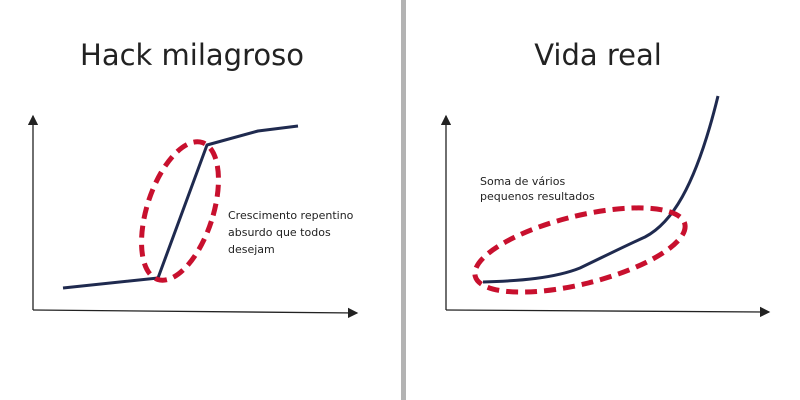  Describe the element at coordinates (291, 215) in the screenshot. I see `annotation: Crescimento repentino` at that location.